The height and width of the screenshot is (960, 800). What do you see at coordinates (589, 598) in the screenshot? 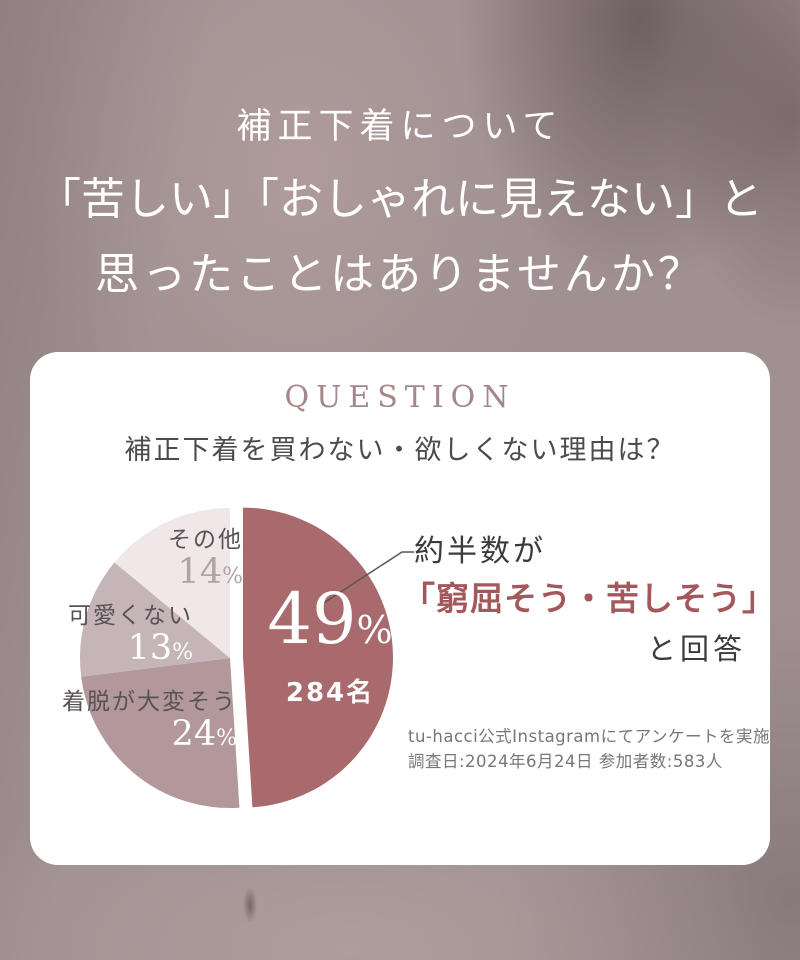
I see `annotation-line2: 「窮屈そう・苦しそう」` at bounding box center [589, 598].